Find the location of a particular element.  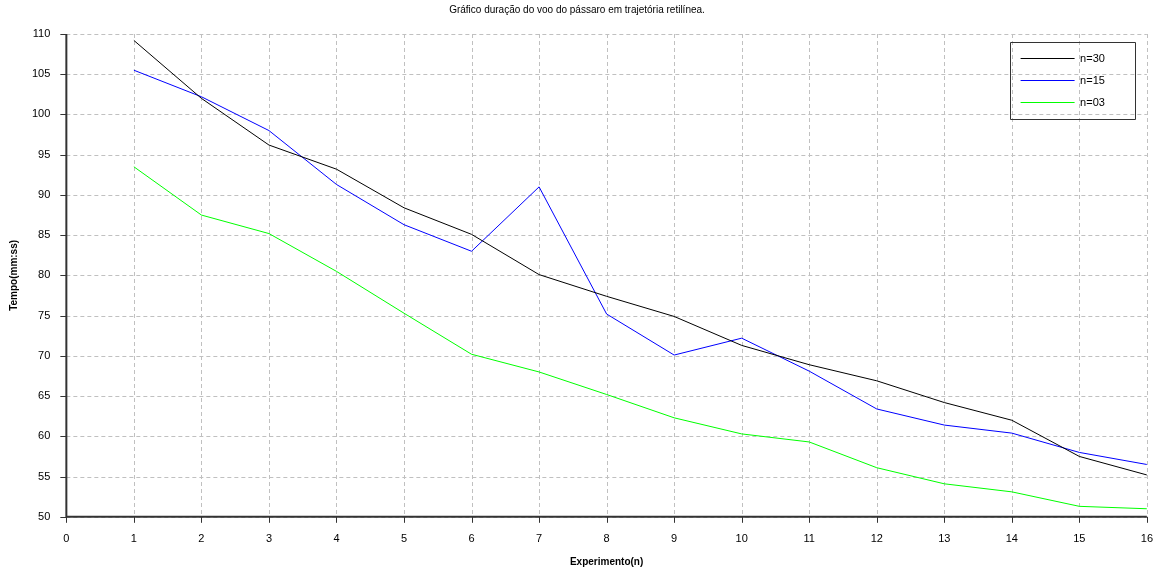

y-tick-label: 75 is located at coordinates (44, 314).